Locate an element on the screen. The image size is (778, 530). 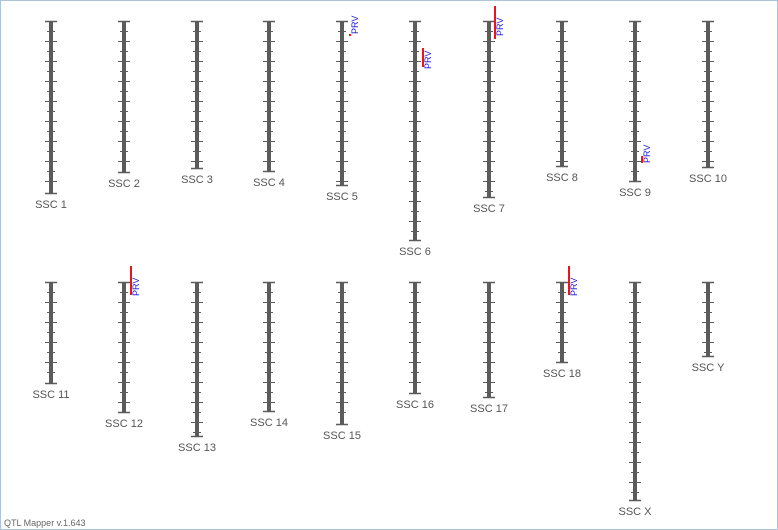
chromosome-ssc-12: SSC 12 PRV is located at coordinates (124, 348).